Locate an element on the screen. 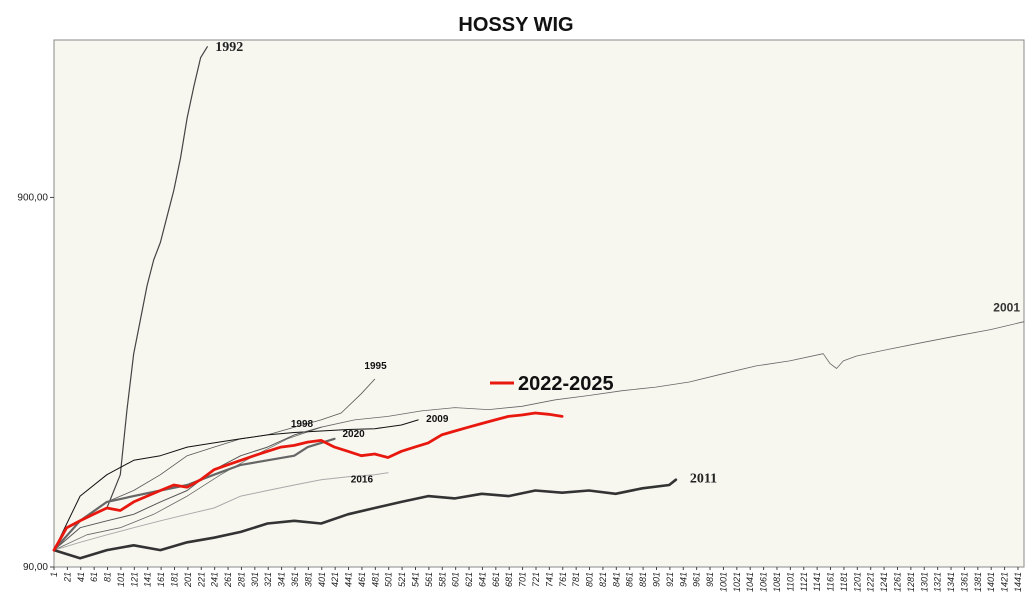 The width and height of the screenshot is (1032, 602). x-tick-label: 681 is located at coordinates (509, 579).